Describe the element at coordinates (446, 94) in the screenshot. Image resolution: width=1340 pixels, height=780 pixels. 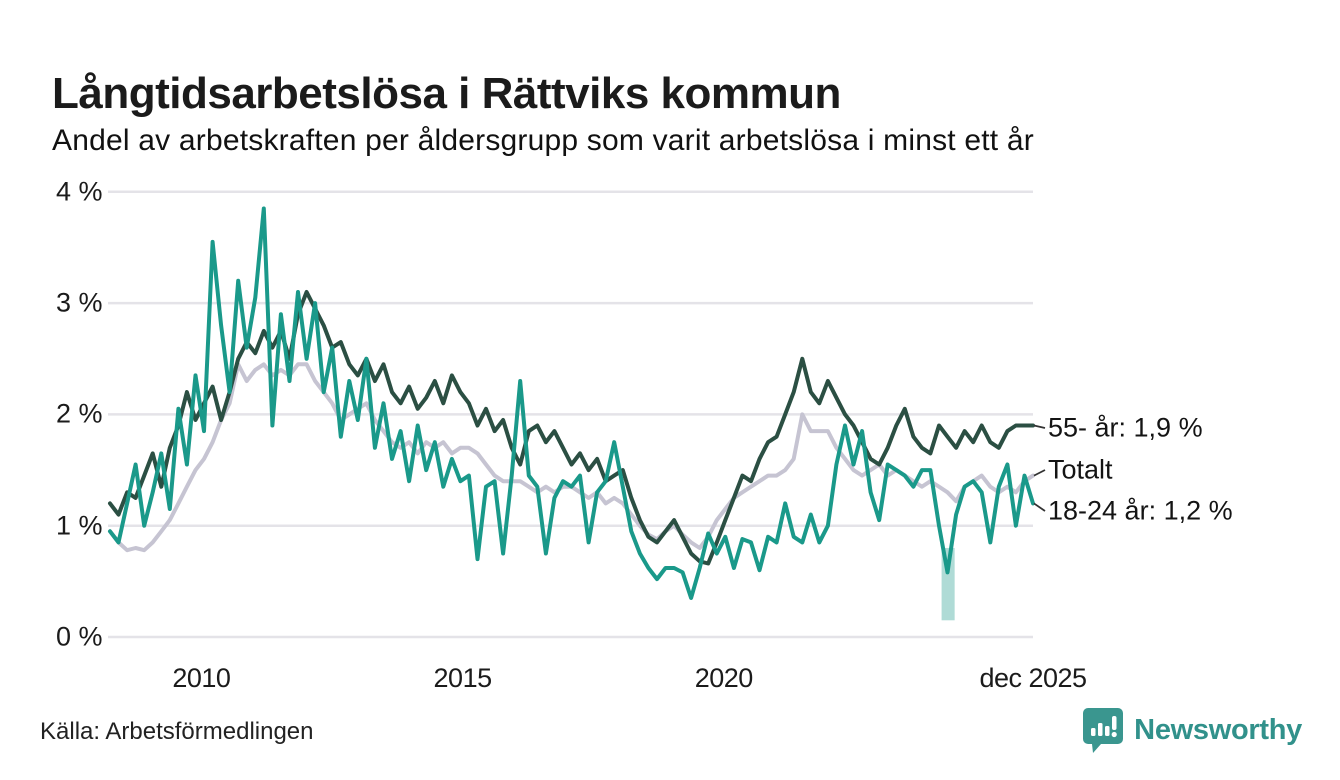
I see `page-title: Långtidsarbetslösa i Rättviks kommun` at that location.